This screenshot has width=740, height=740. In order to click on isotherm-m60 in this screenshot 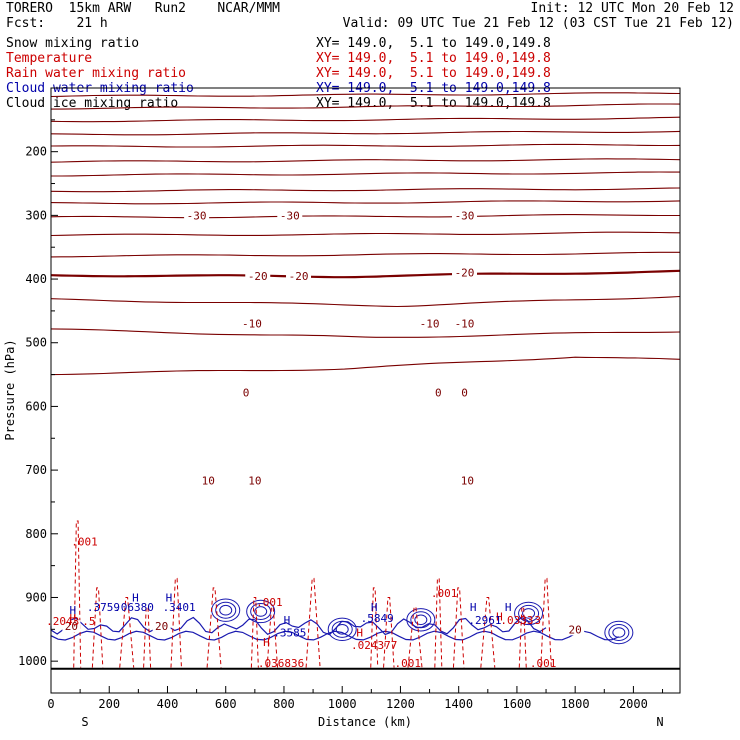, I will do `click(365, 95)`.